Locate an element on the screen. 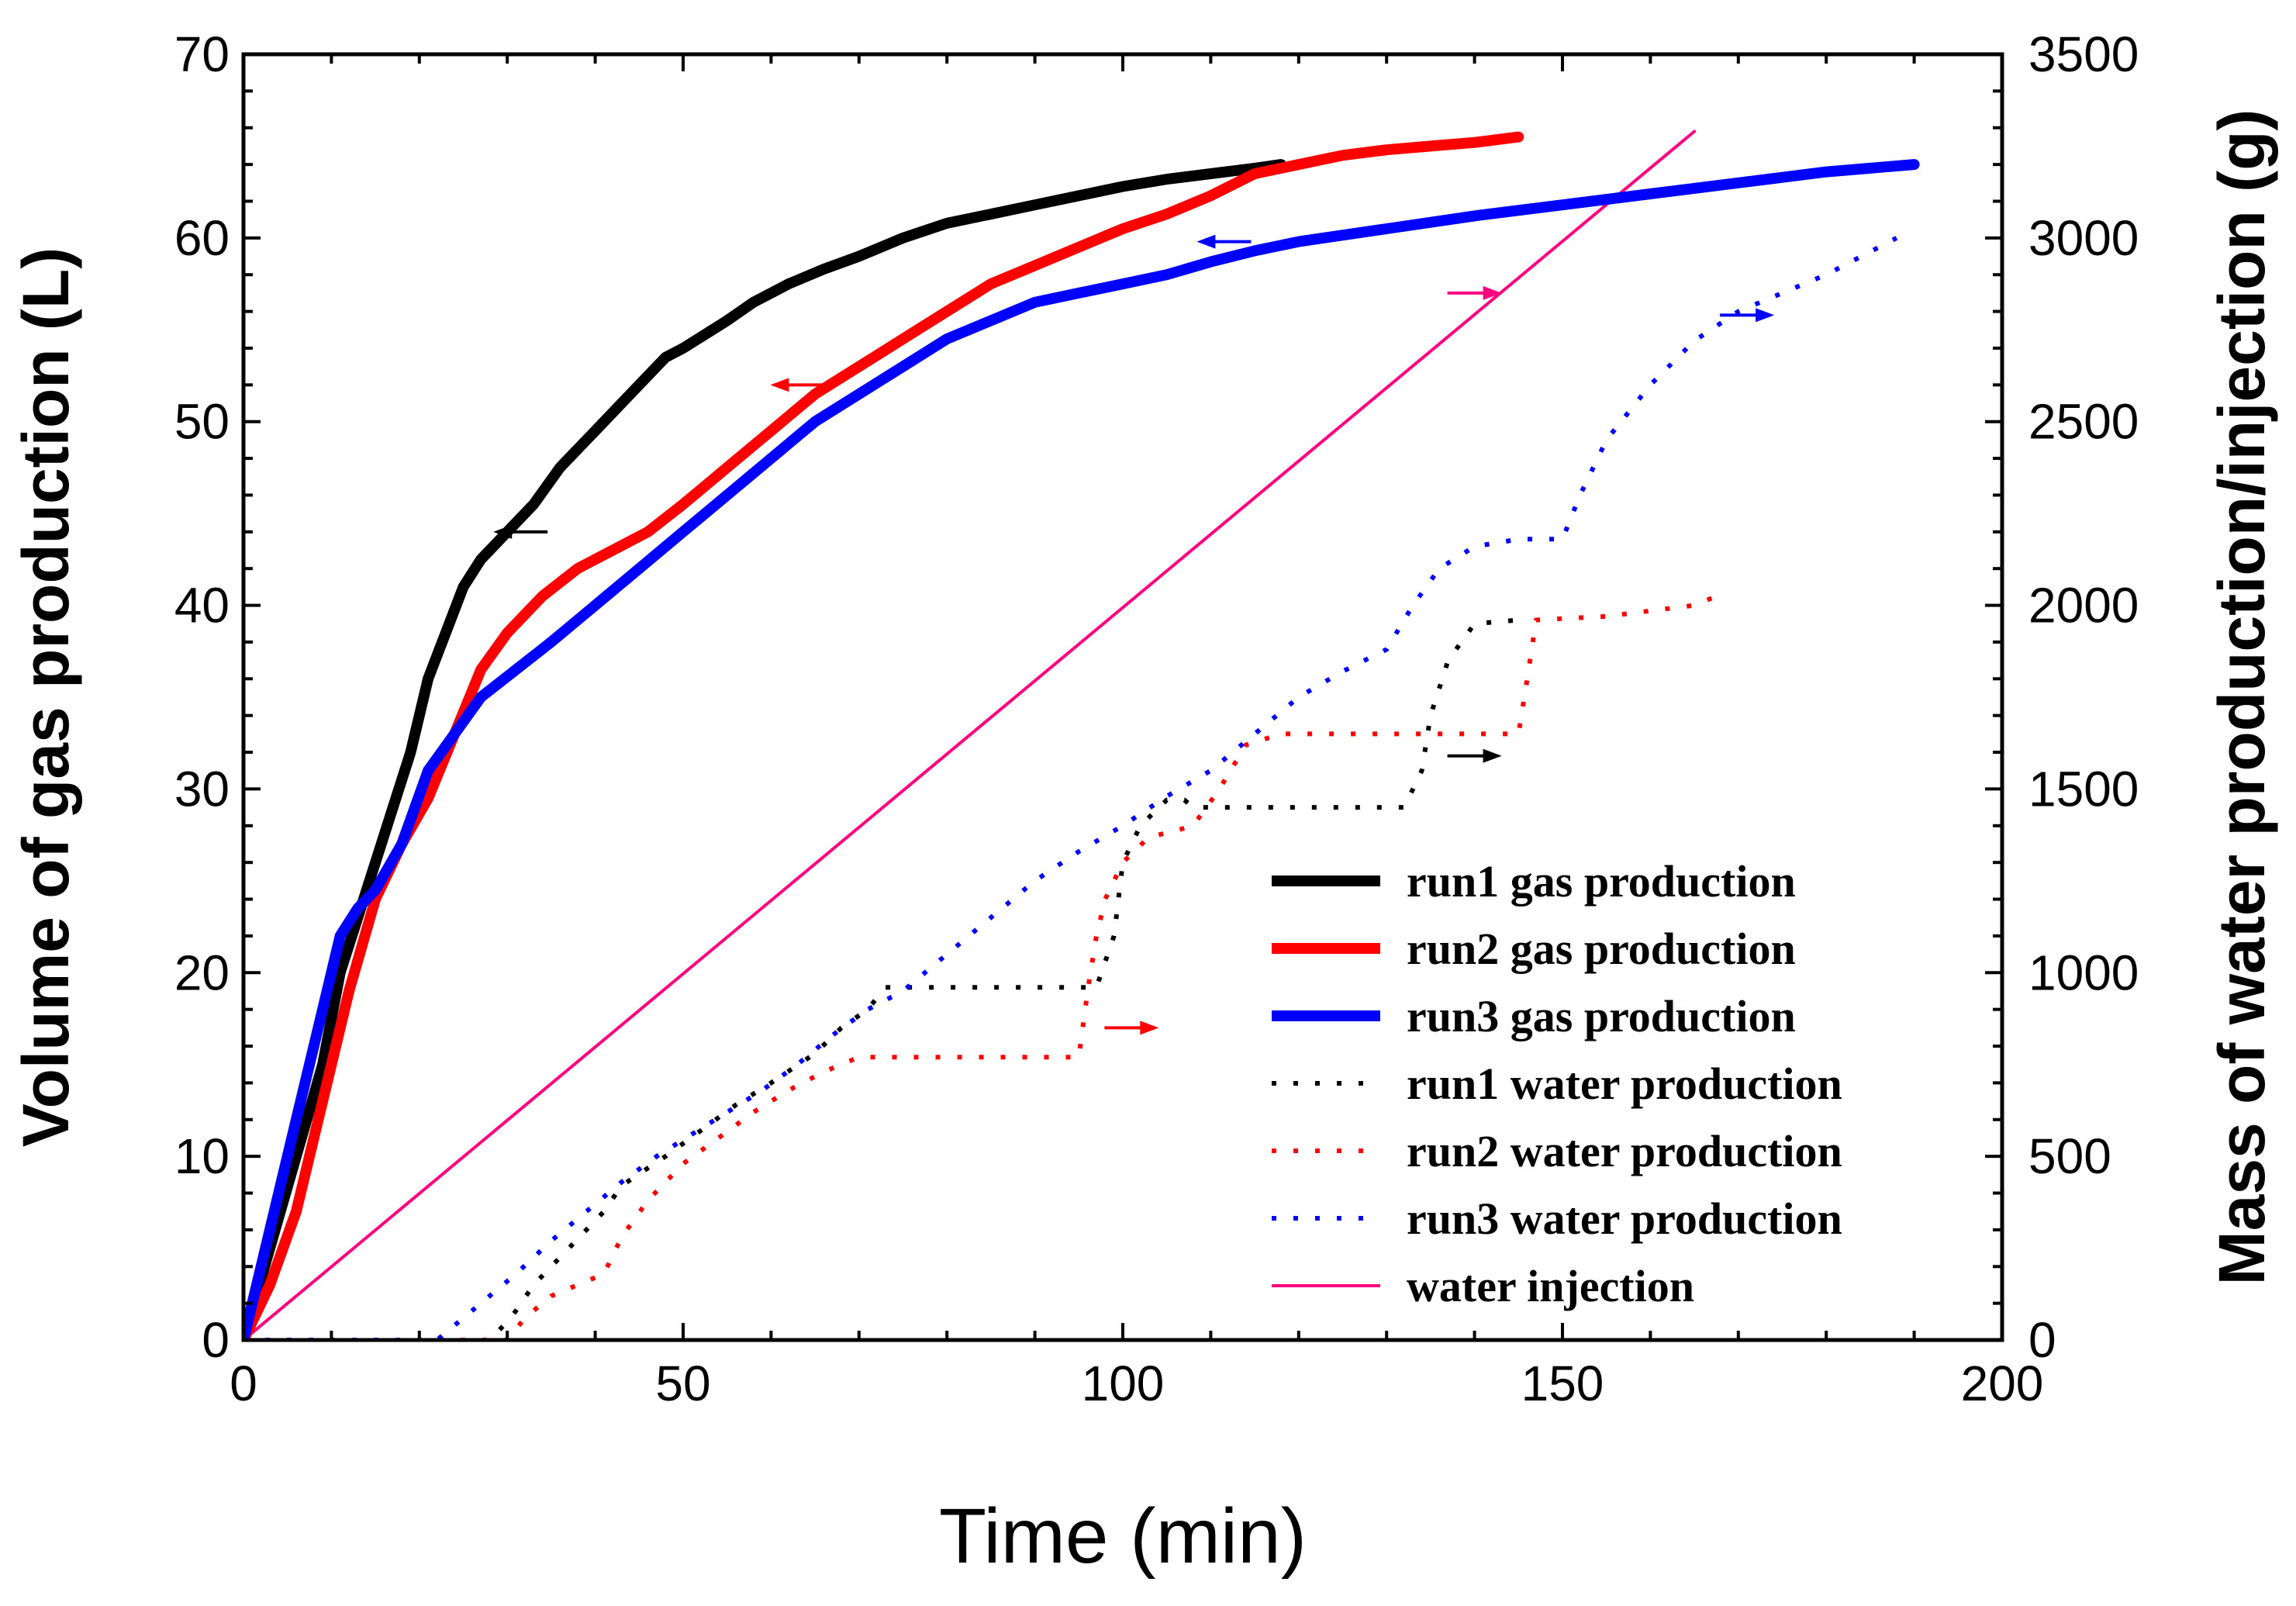  legend-item-run1-water-production: run1 water production is located at coordinates (1557, 1084).